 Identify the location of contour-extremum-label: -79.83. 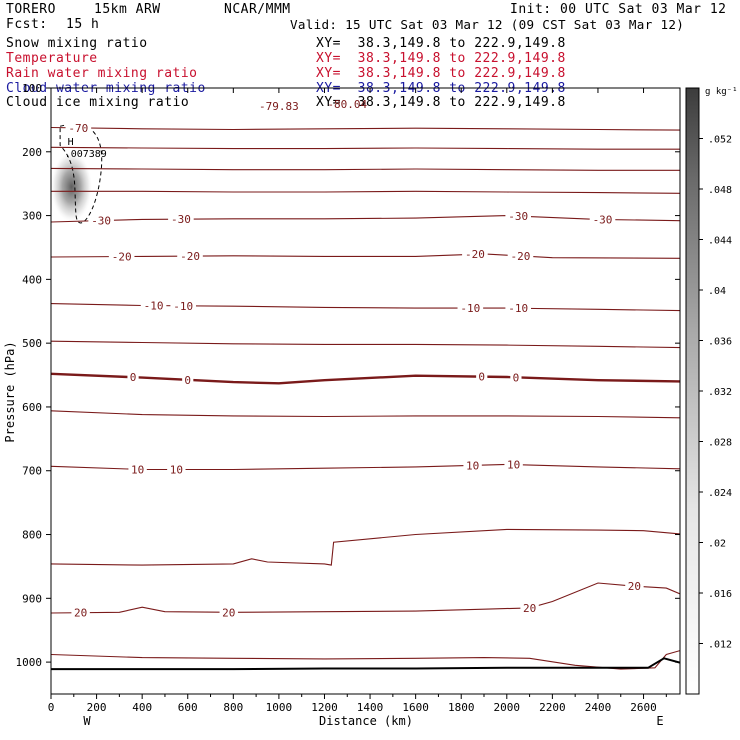
(279, 106).